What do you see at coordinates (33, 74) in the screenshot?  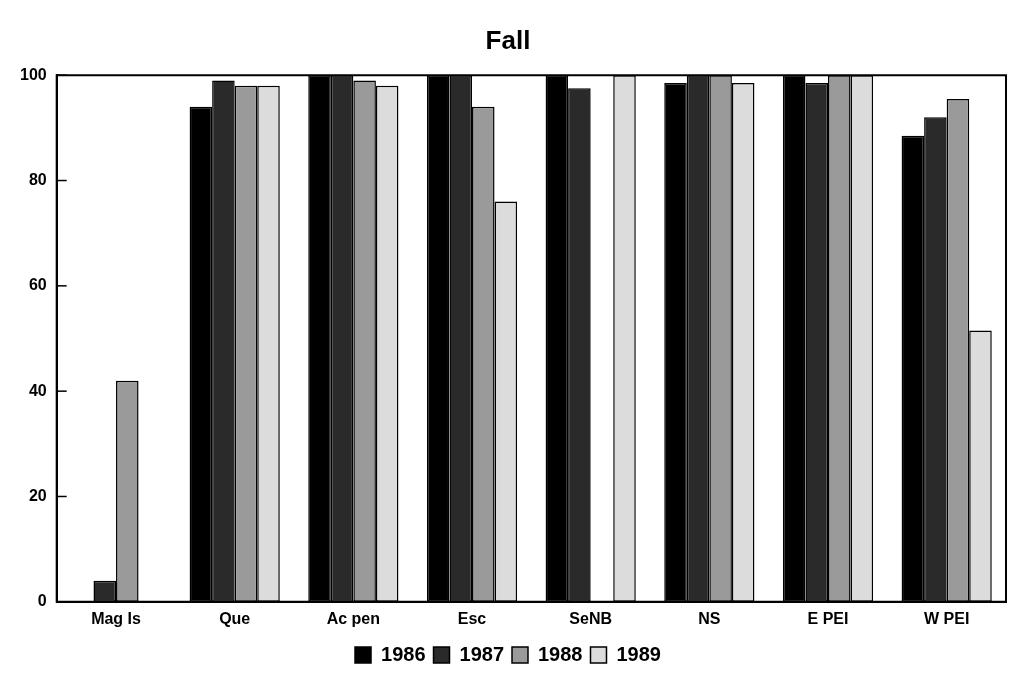 I see `y-tick-label: 100` at bounding box center [33, 74].